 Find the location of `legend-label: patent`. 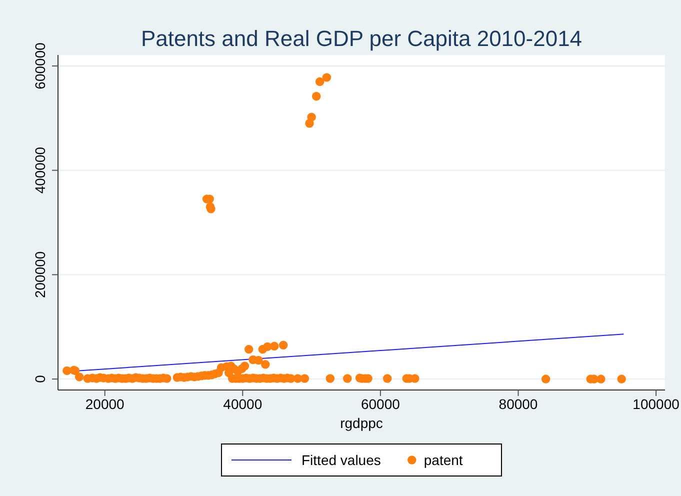

legend-label: patent is located at coordinates (443, 460).